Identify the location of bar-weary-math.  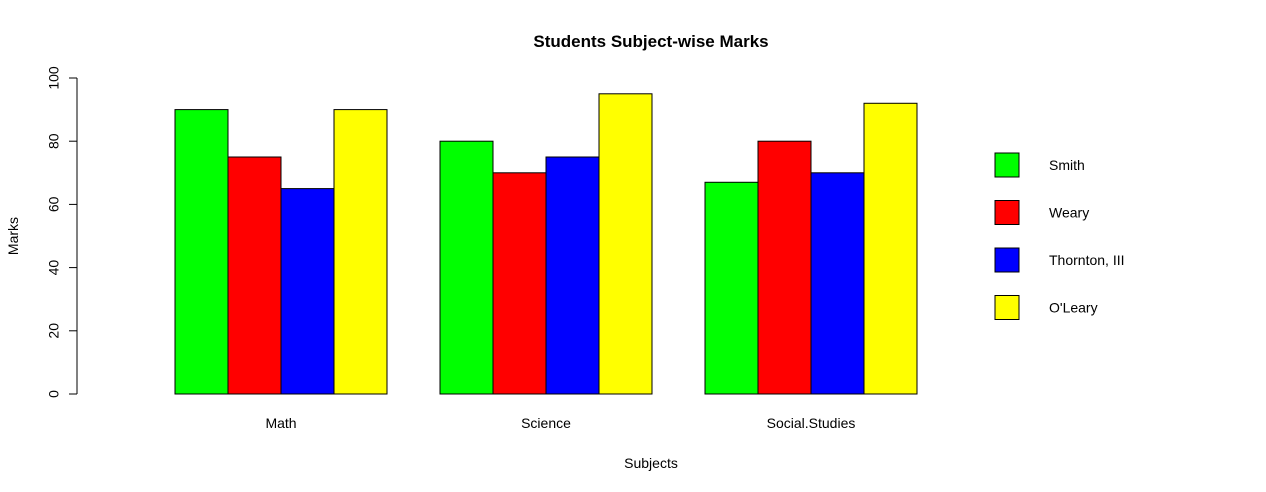
(254, 275).